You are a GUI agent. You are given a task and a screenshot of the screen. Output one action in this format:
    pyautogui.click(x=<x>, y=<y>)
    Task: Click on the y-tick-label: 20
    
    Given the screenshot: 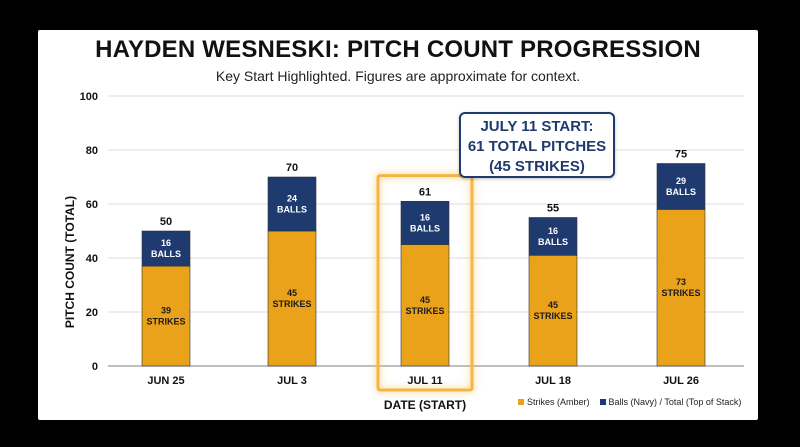 What is the action you would take?
    pyautogui.click(x=92, y=313)
    